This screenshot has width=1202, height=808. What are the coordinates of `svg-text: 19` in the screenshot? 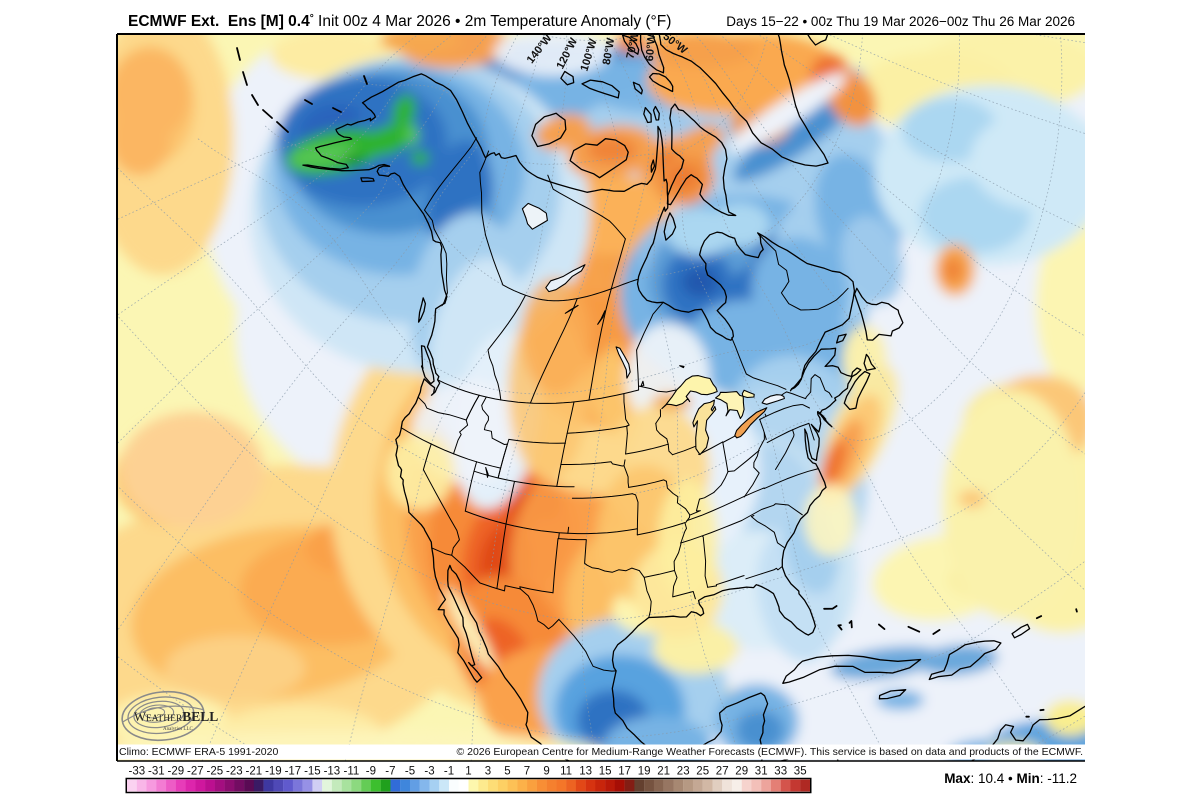 It's located at (644, 772).